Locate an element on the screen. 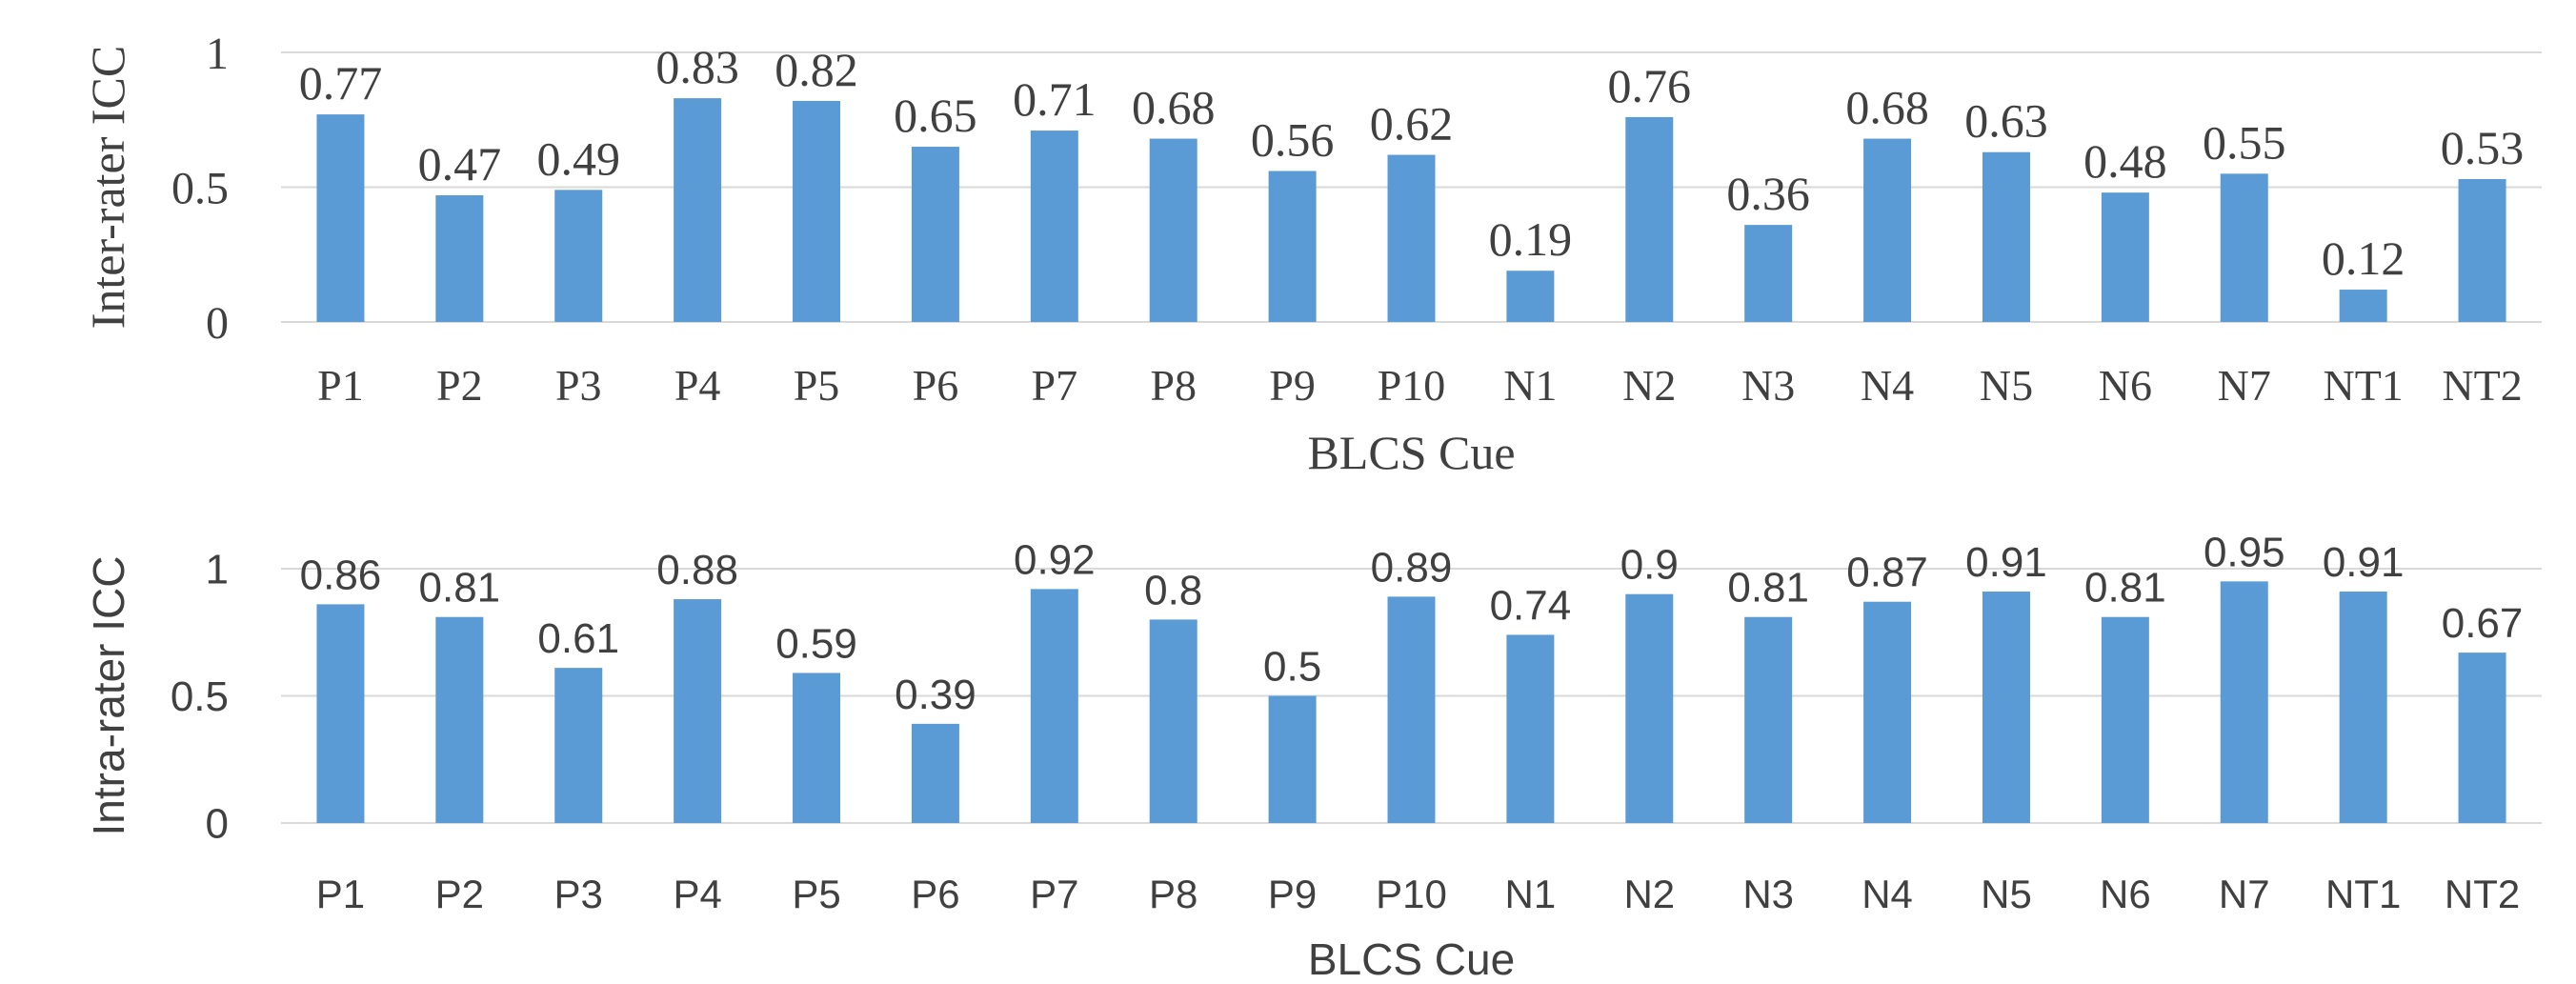  bar-P4 is located at coordinates (698, 711).